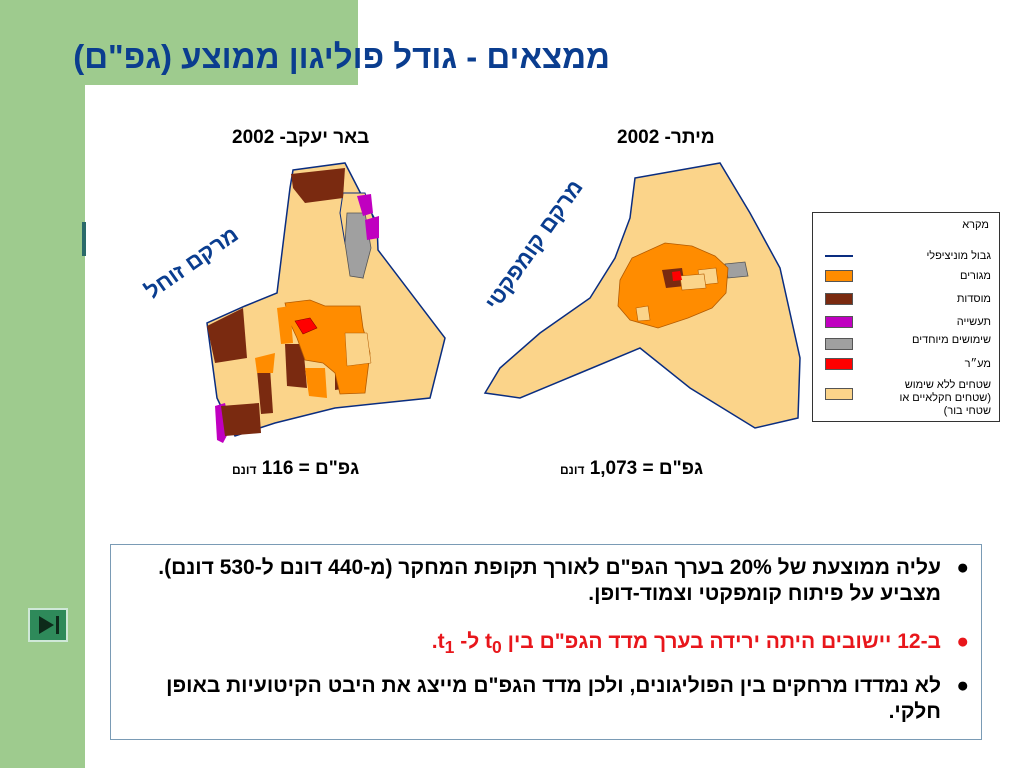 The image size is (1024, 768). What do you see at coordinates (973, 322) in the screenshot?
I see `legend-label-industry: תעשייה` at bounding box center [973, 322].